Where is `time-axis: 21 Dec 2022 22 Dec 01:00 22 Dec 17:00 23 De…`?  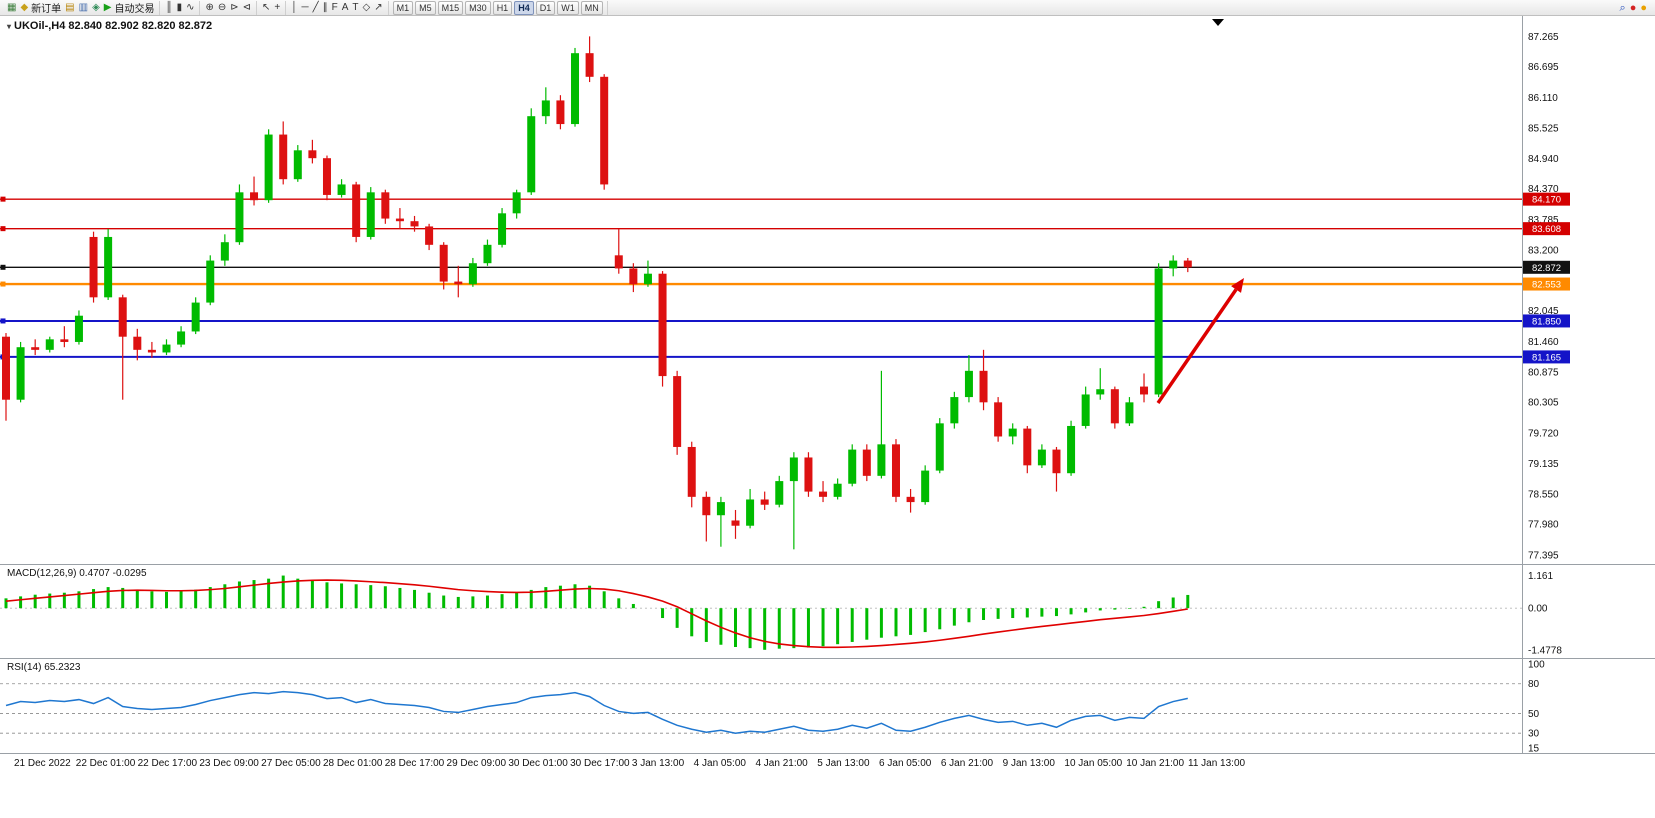 time-axis: 21 Dec 2022 22 Dec 01:00 22 Dec 17:00 23 De… is located at coordinates (630, 763).